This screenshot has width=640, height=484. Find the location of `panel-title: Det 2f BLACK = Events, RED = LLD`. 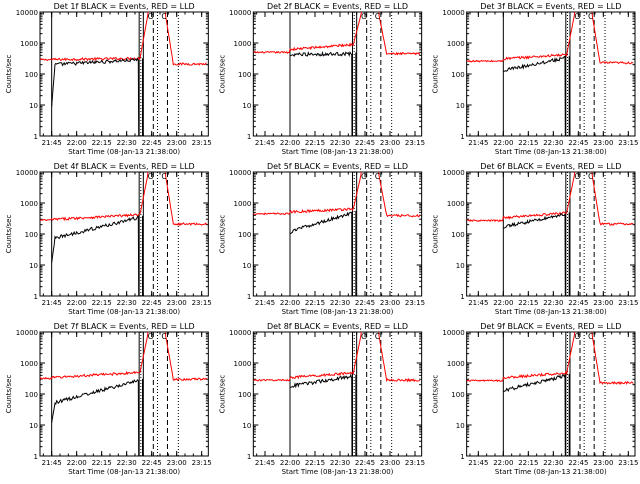

panel-title: Det 2f BLACK = Events, RED = LLD is located at coordinates (337, 6).